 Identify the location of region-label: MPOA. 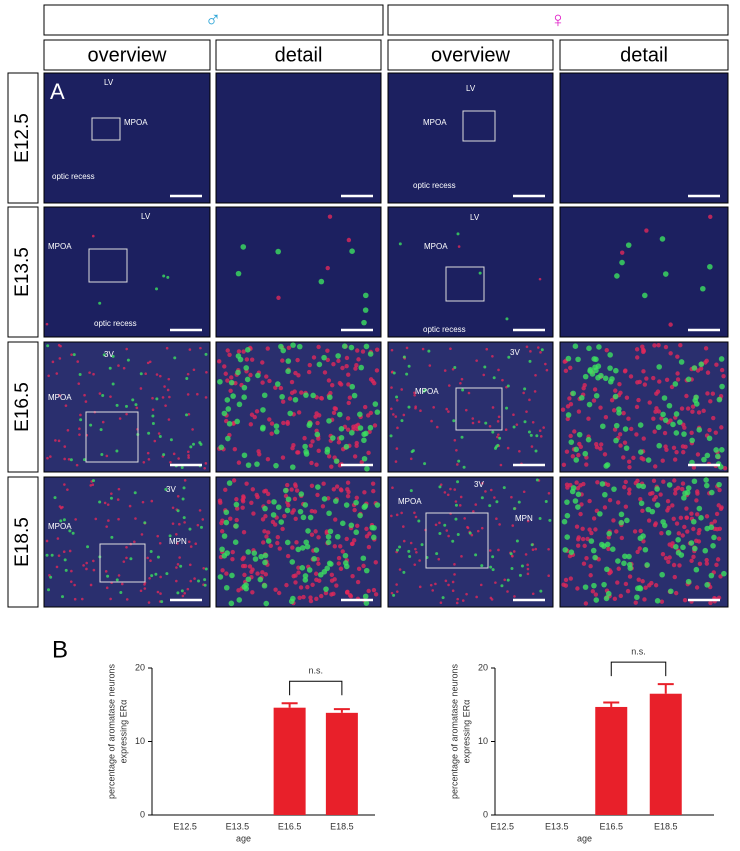
(435, 122).